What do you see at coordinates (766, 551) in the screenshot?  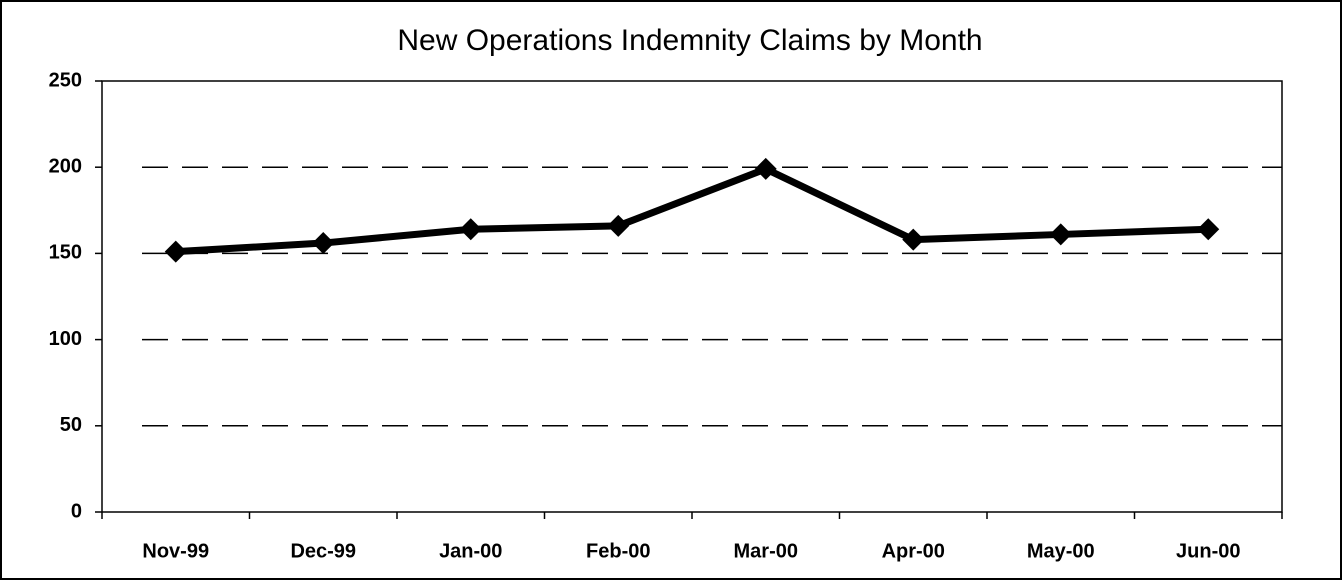 I see `x-tick-label: Mar-00` at bounding box center [766, 551].